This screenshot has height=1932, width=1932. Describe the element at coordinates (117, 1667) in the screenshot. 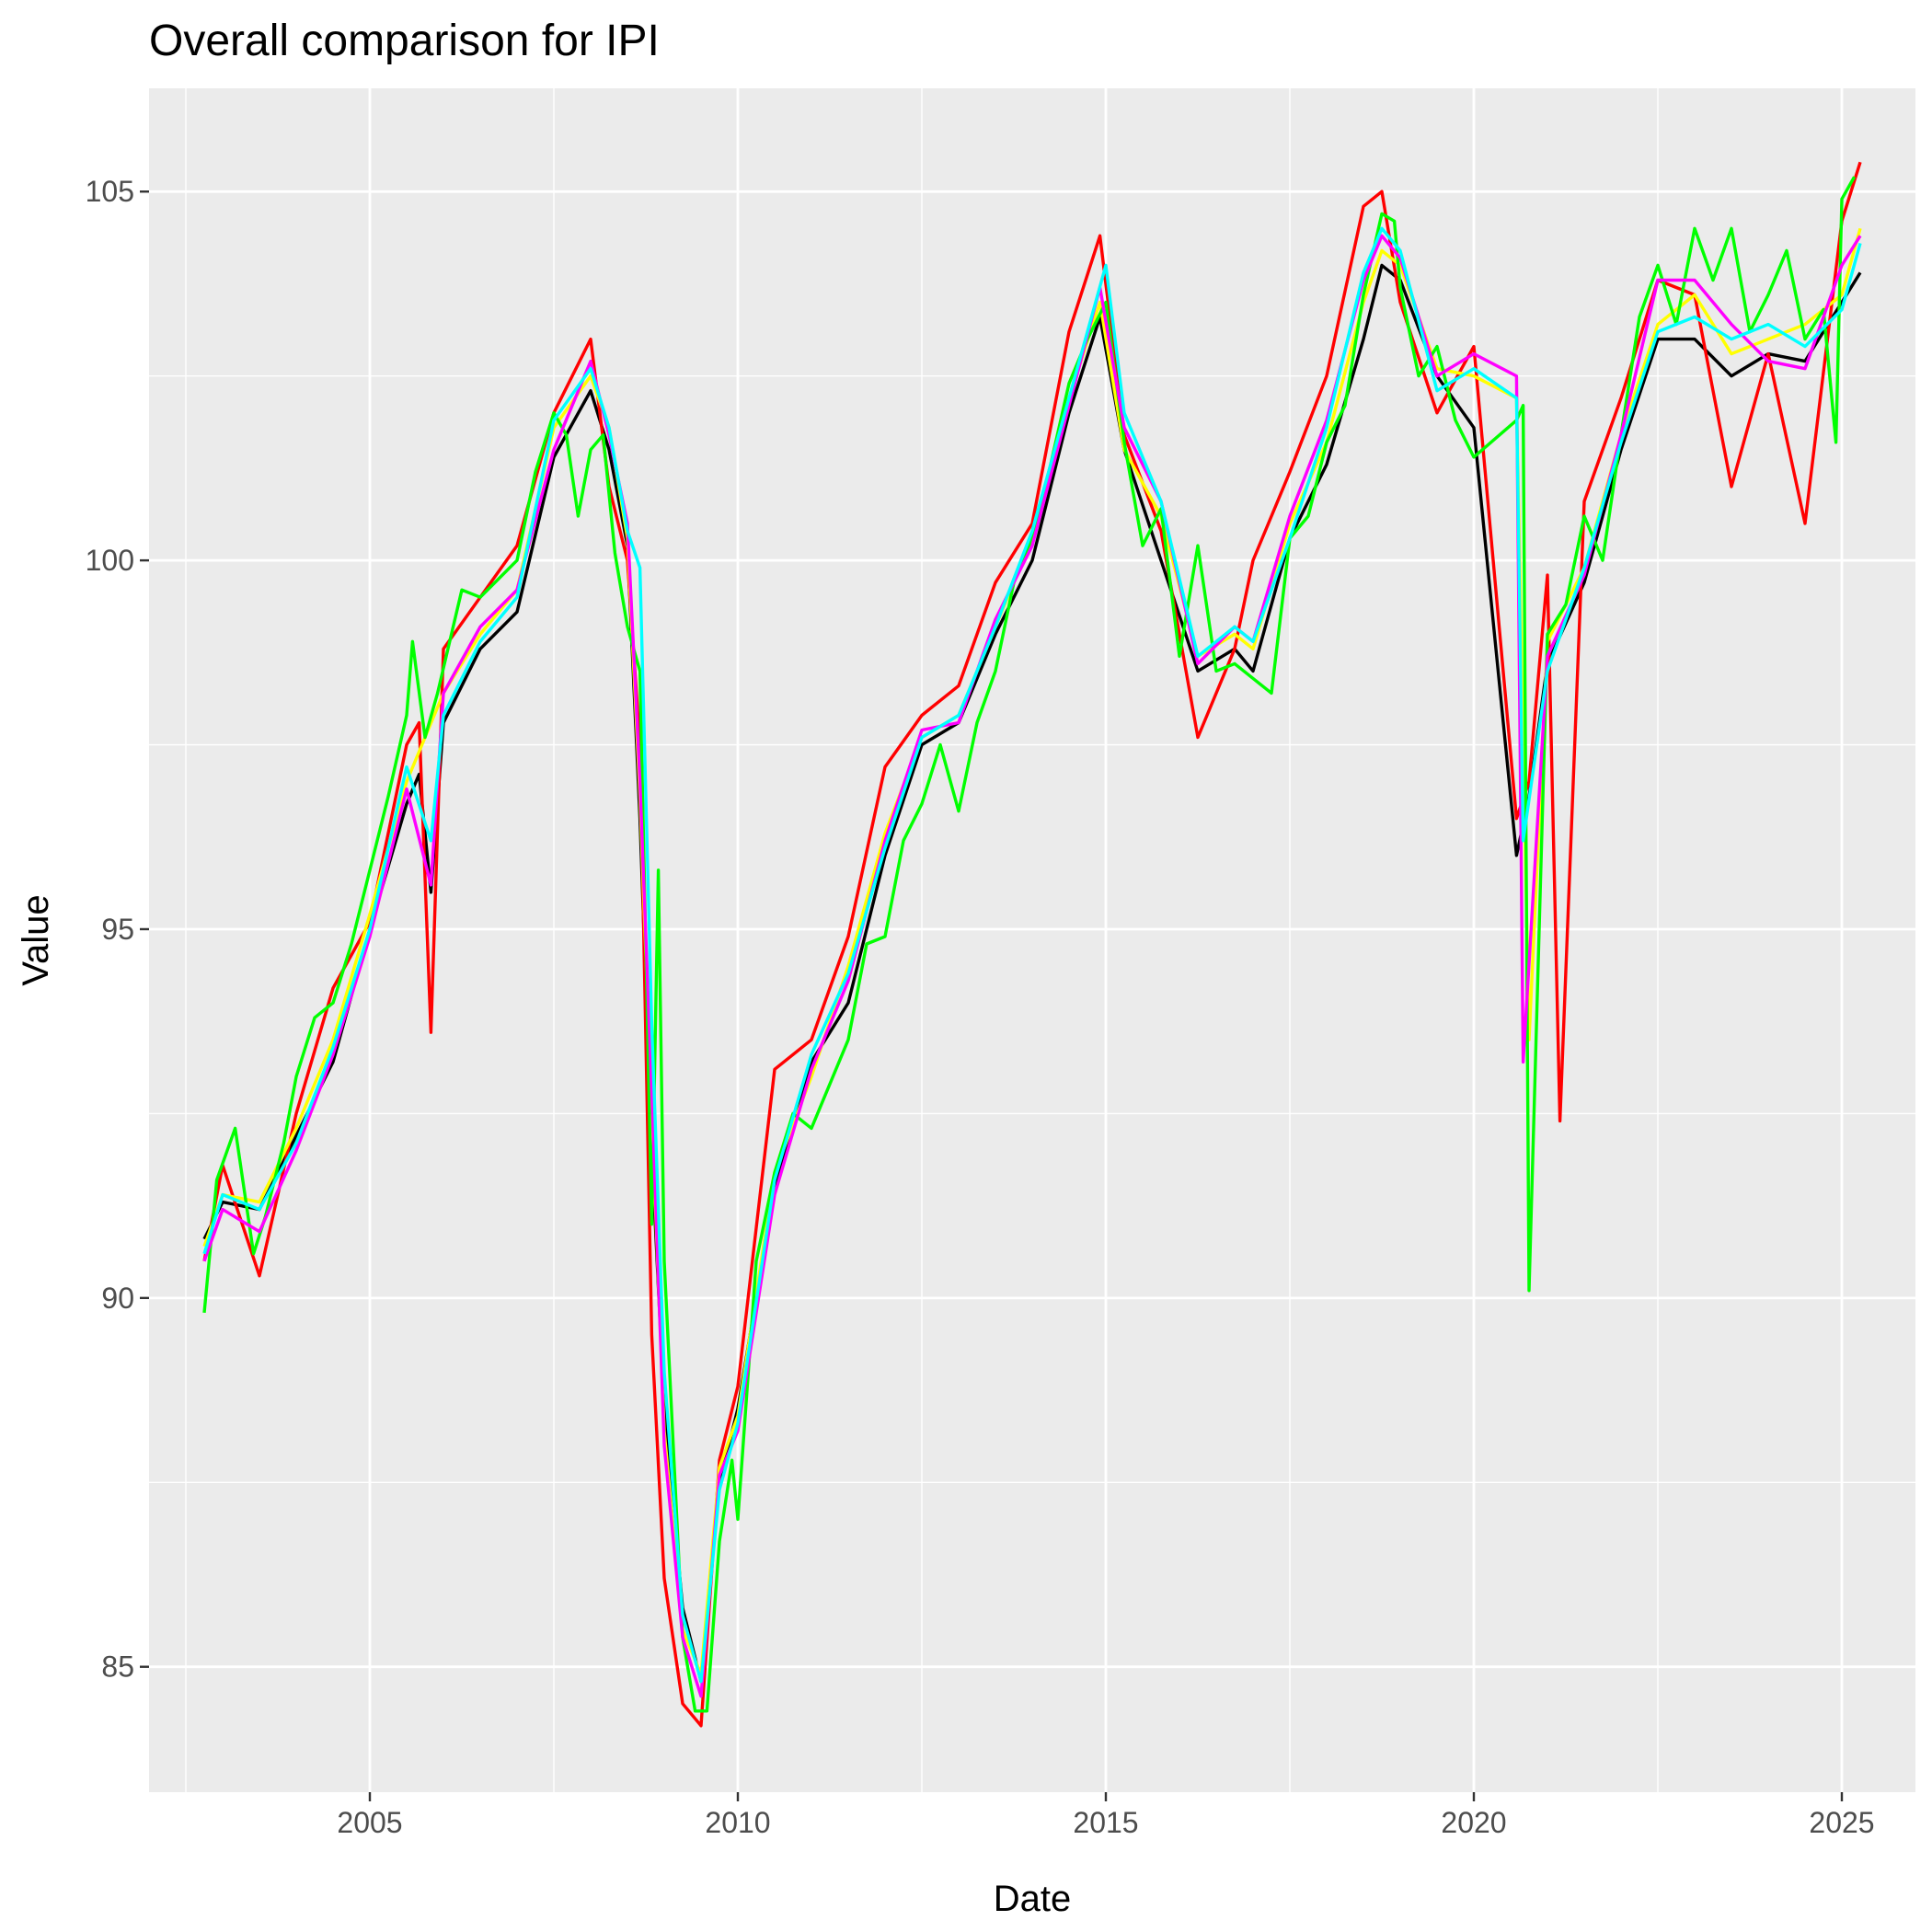

I see `y-tick-label: 85` at that location.